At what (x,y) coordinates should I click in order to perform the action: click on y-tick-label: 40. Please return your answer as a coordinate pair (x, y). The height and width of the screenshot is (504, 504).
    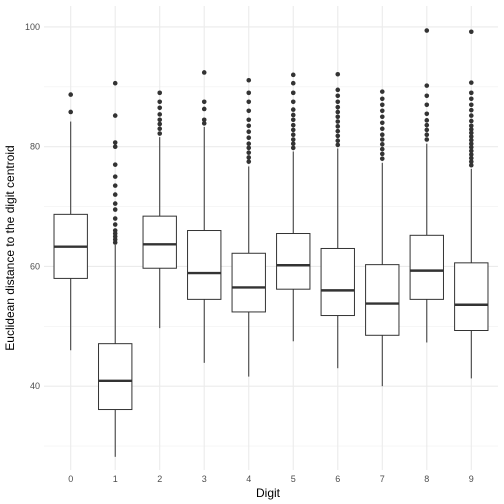
    Looking at the image, I should click on (35, 386).